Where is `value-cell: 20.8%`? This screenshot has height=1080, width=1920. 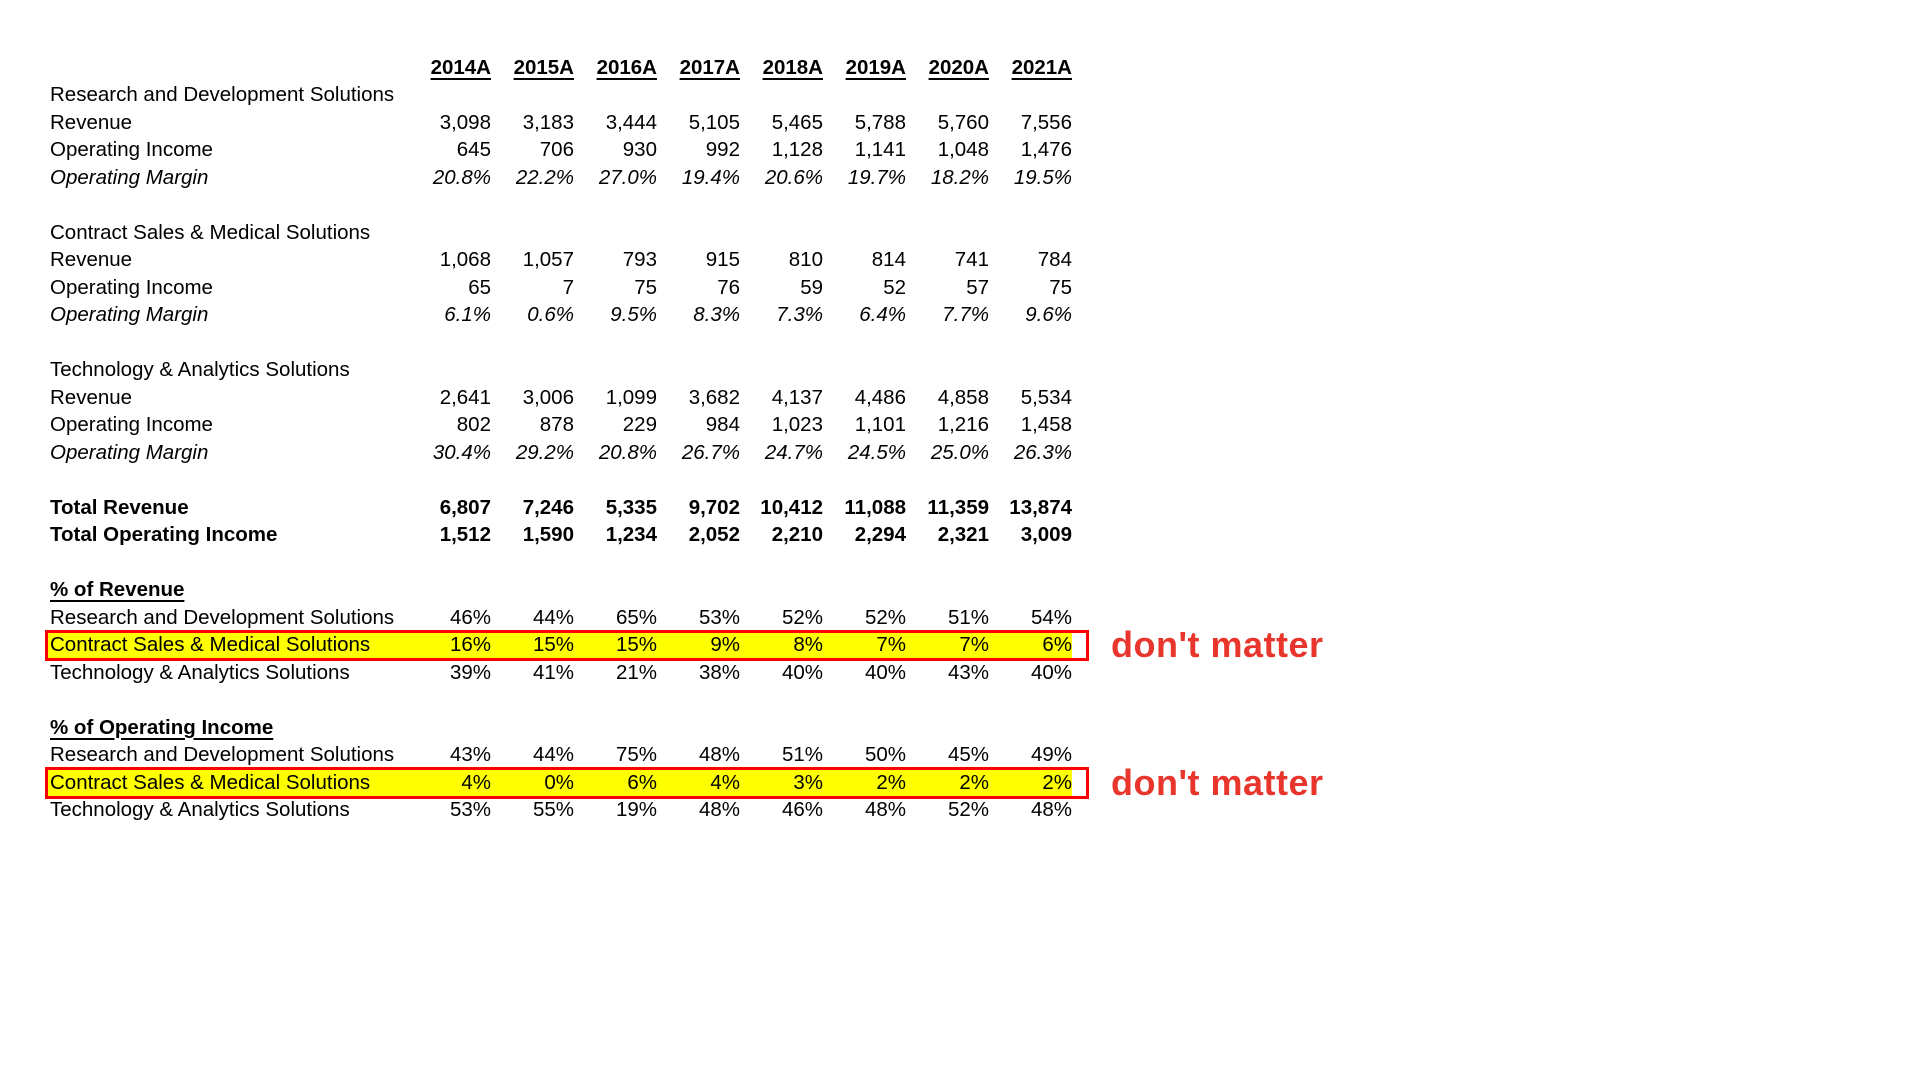 value-cell: 20.8% is located at coordinates (461, 177).